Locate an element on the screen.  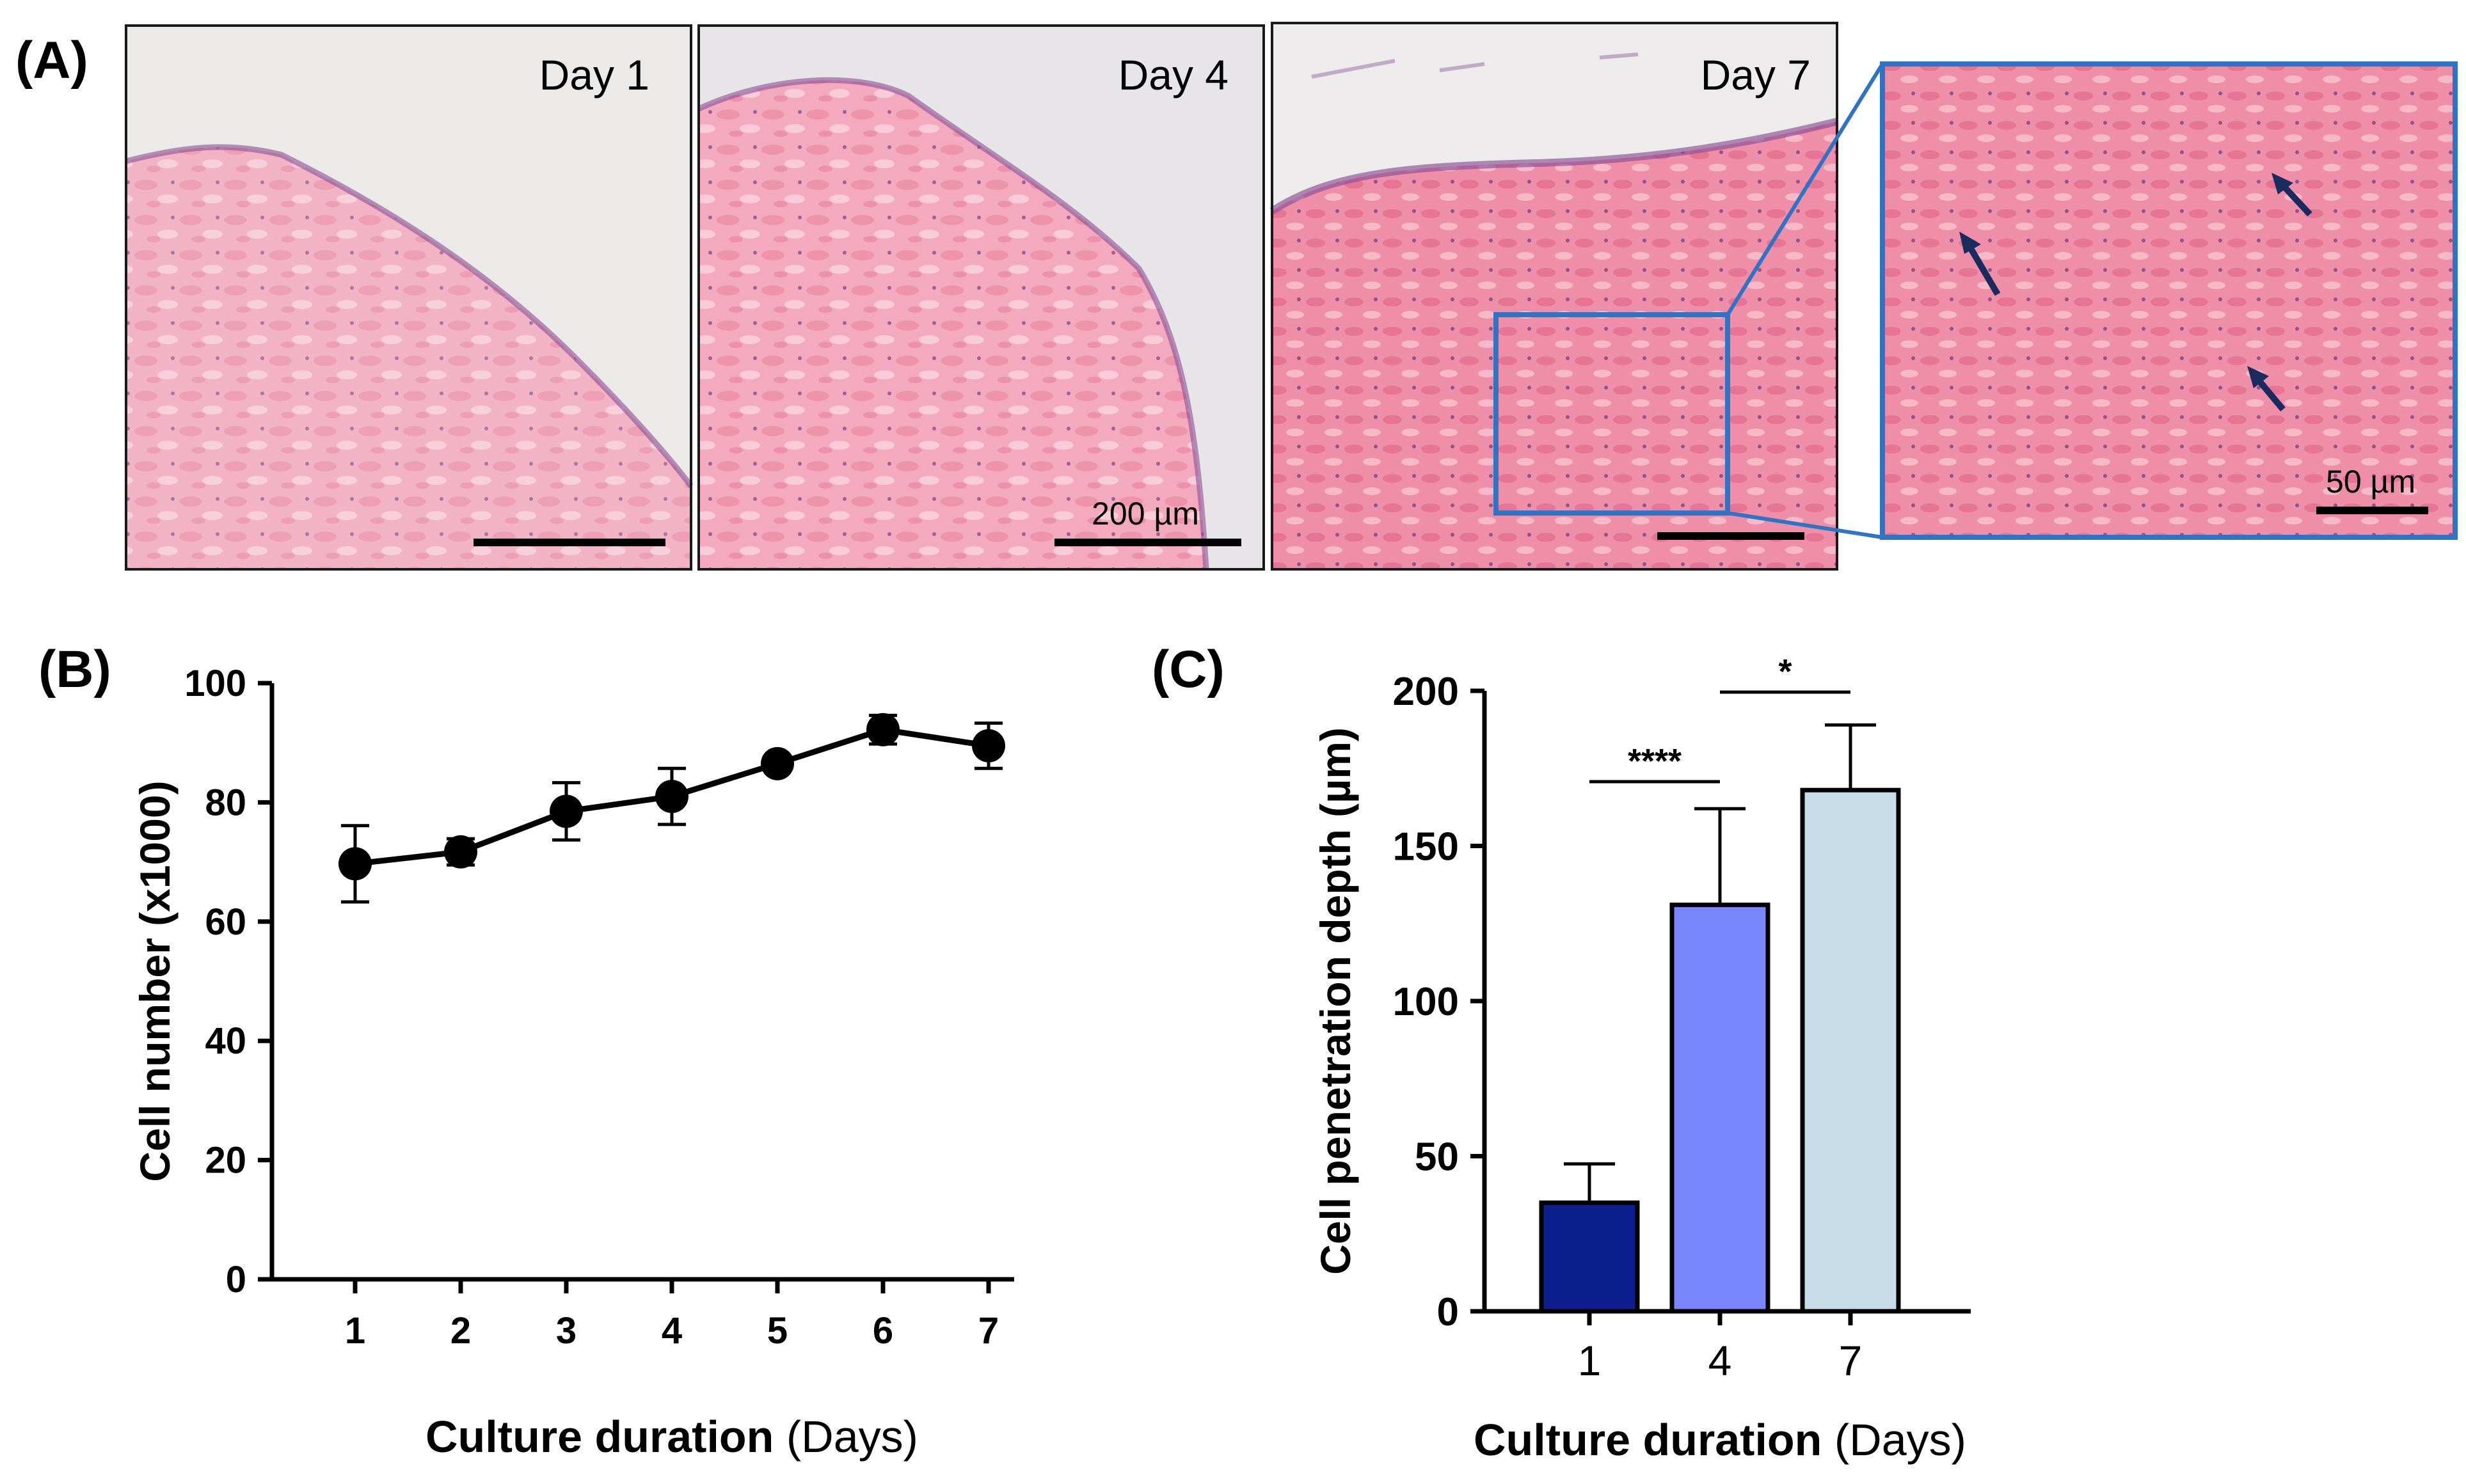
day-7-label: Day 7 is located at coordinates (1756, 75).